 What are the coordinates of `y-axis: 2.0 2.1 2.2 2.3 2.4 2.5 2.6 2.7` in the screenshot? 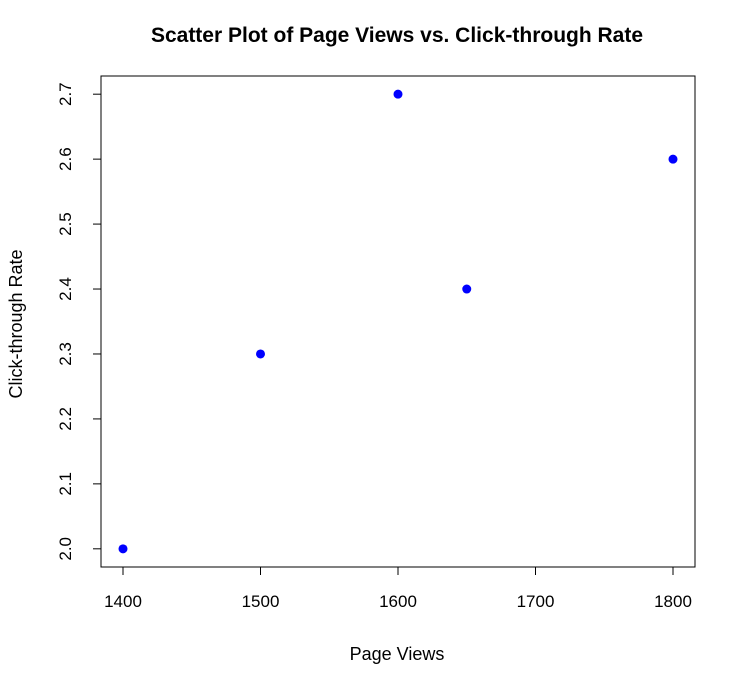 It's located at (78, 321).